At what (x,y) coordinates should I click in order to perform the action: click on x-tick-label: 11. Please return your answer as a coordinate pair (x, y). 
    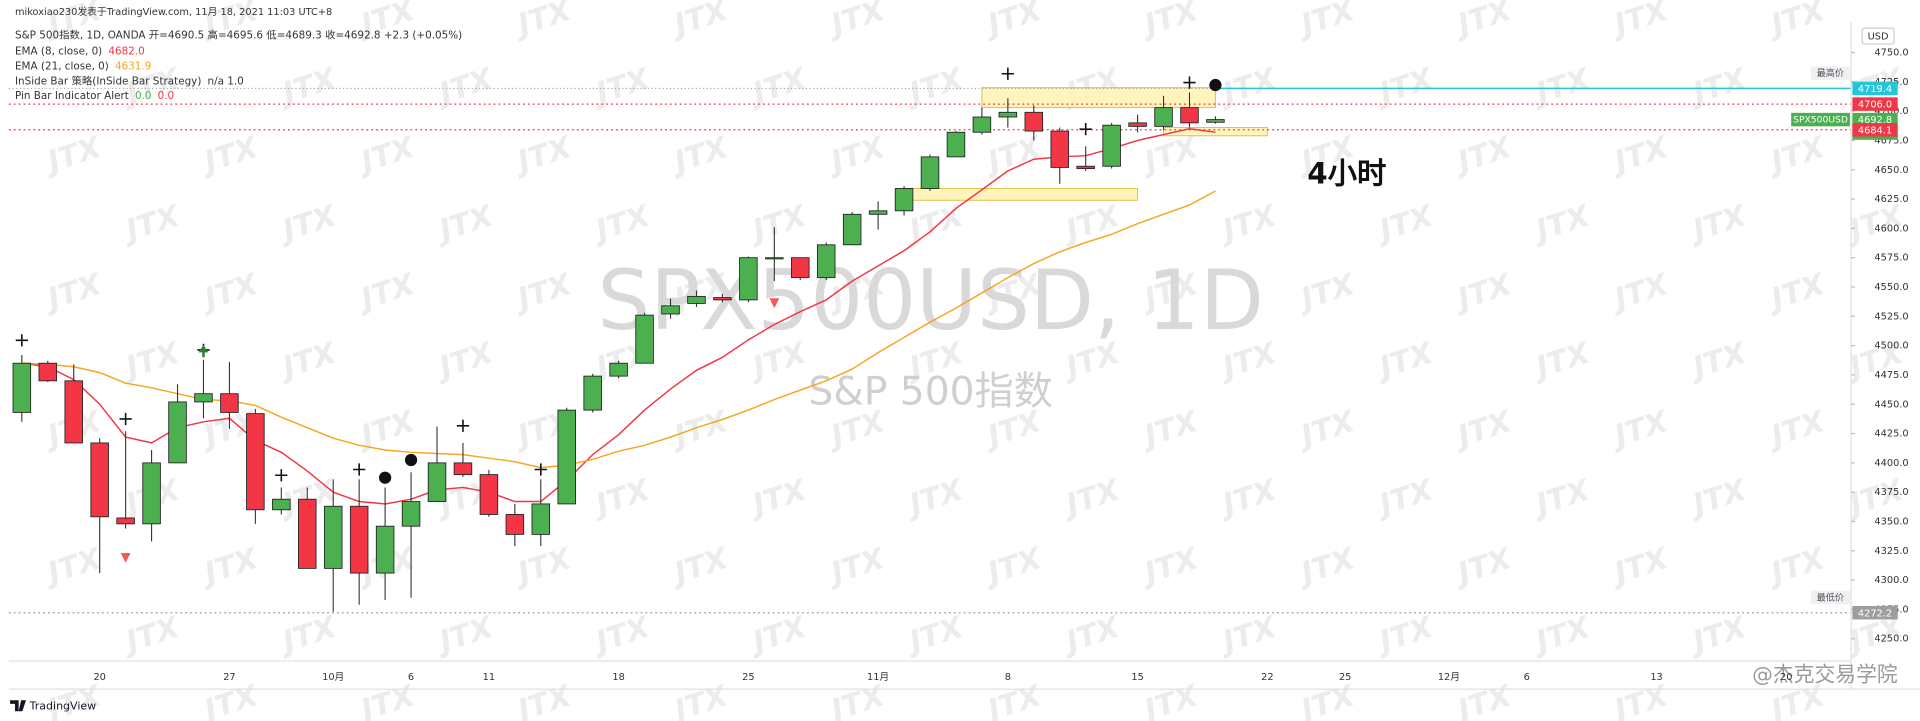
    Looking at the image, I should click on (489, 677).